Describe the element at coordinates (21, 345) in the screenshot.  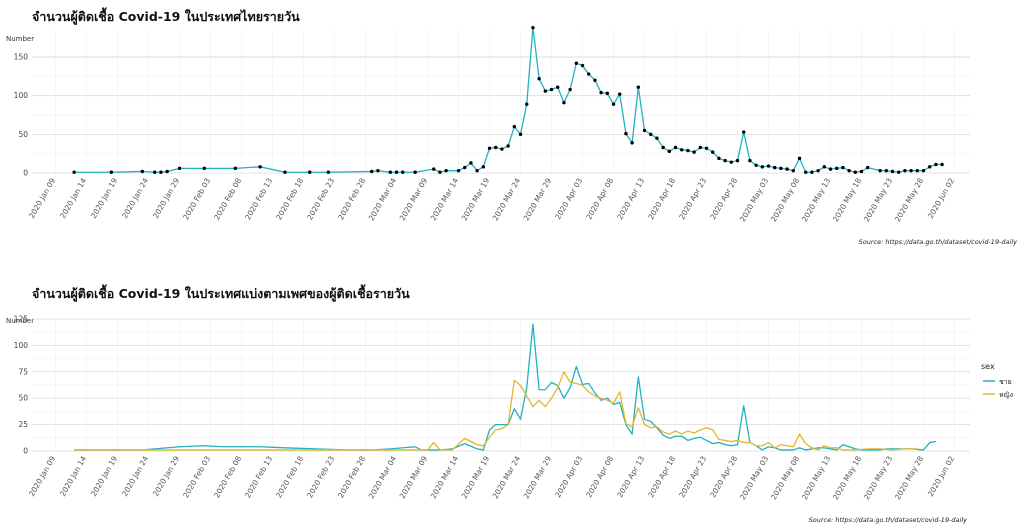
I see `y-tick-label: 100` at that location.